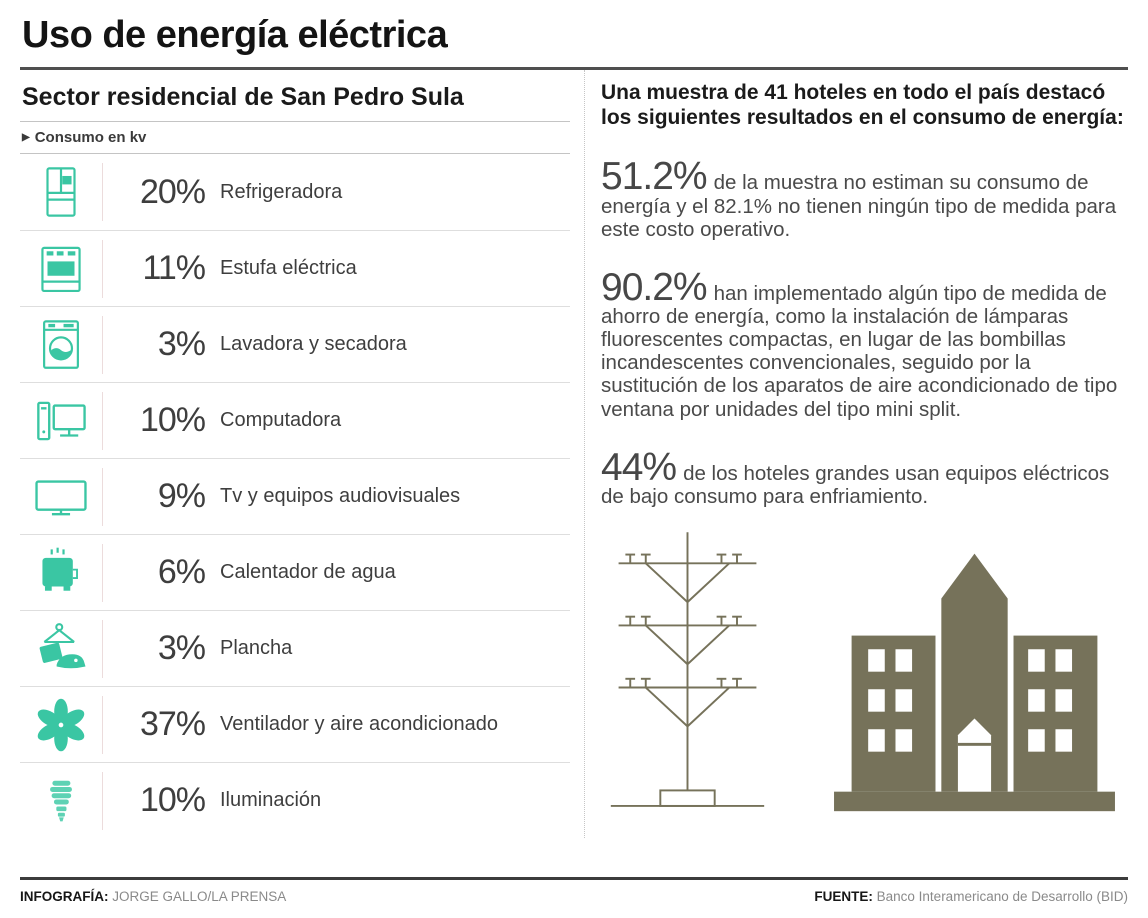 The height and width of the screenshot is (918, 1148). What do you see at coordinates (197, 896) in the screenshot?
I see `credit-text: JORGE GALLO/LA PRENSA` at bounding box center [197, 896].